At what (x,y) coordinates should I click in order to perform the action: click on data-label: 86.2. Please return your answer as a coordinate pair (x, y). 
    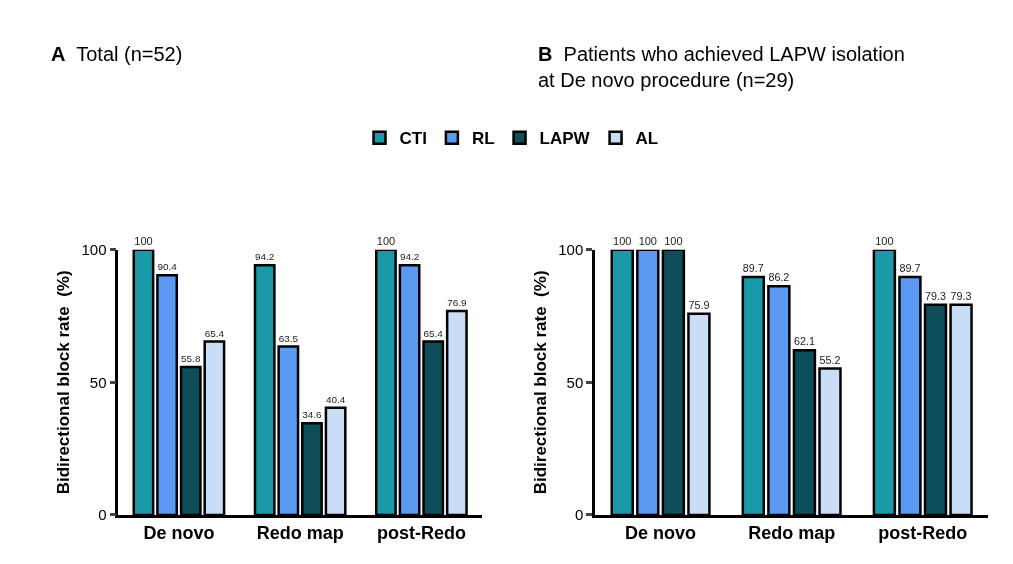
    Looking at the image, I should click on (779, 277).